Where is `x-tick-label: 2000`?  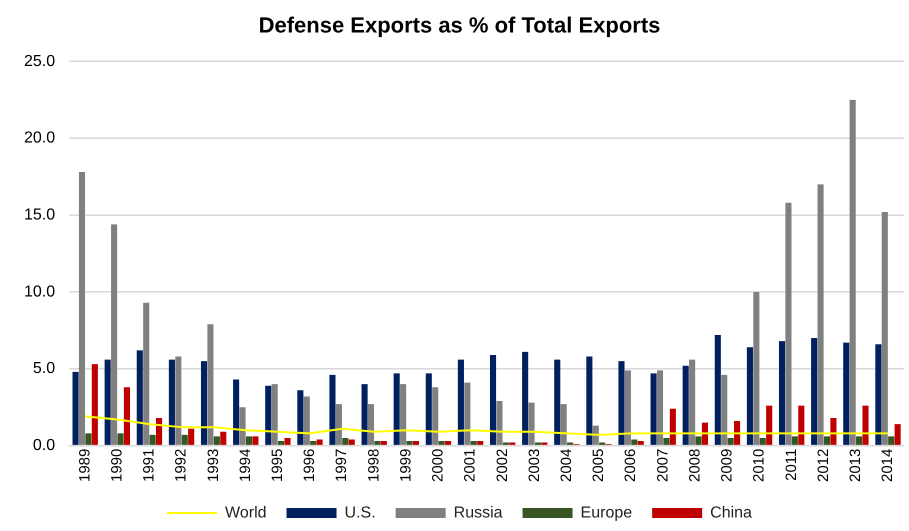
x-tick-label: 2000 is located at coordinates (438, 465).